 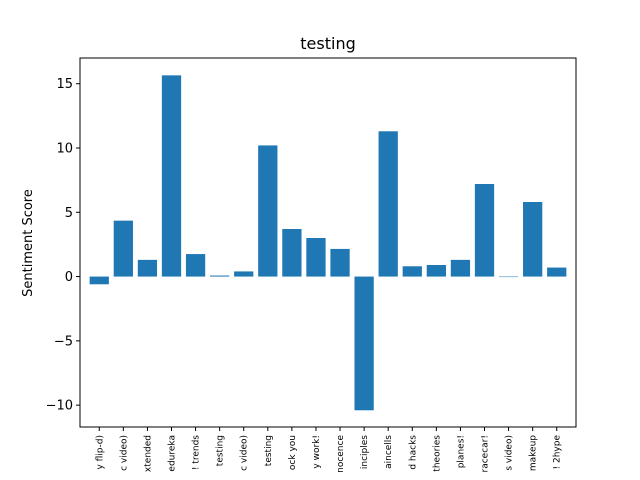 I want to click on x-tick-label: planes!, so click(x=461, y=451).